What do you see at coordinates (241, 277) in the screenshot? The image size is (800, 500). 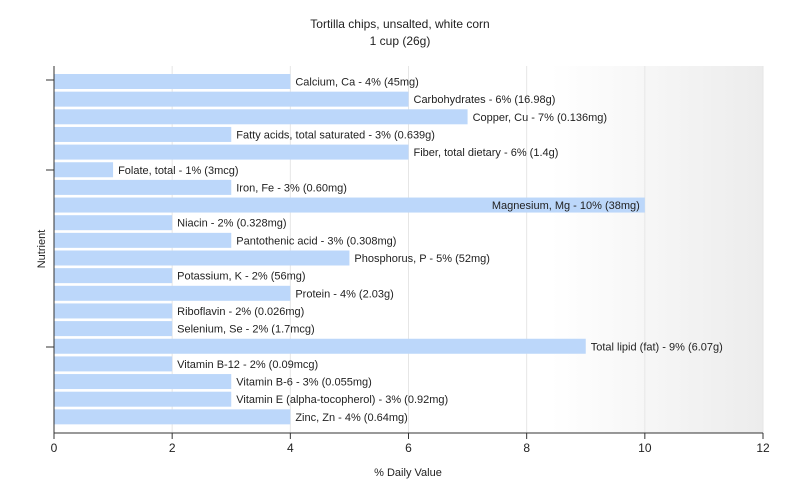 I see `bar-label: Potassium, K - 2% (56mg)` at bounding box center [241, 277].